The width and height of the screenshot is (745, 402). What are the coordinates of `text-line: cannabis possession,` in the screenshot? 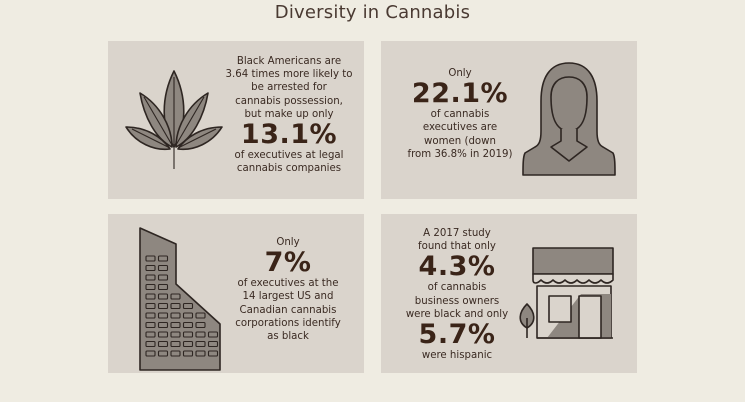 It's located at (289, 101).